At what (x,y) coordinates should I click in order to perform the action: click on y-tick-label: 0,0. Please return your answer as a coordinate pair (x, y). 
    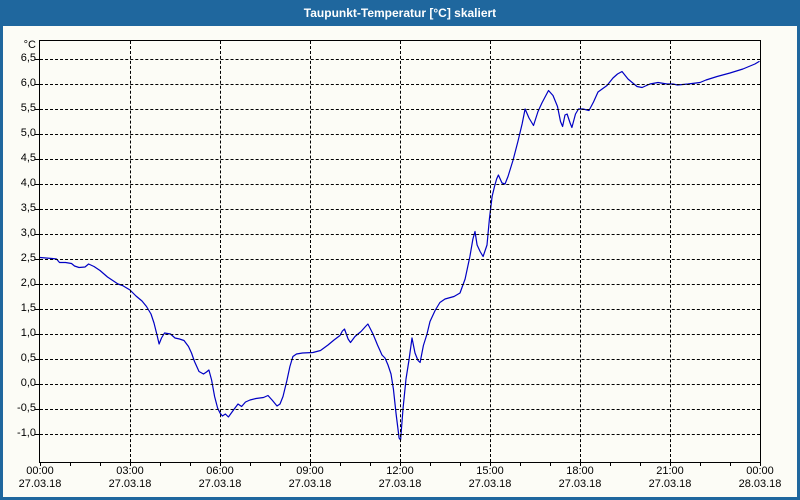
    Looking at the image, I should click on (28, 383).